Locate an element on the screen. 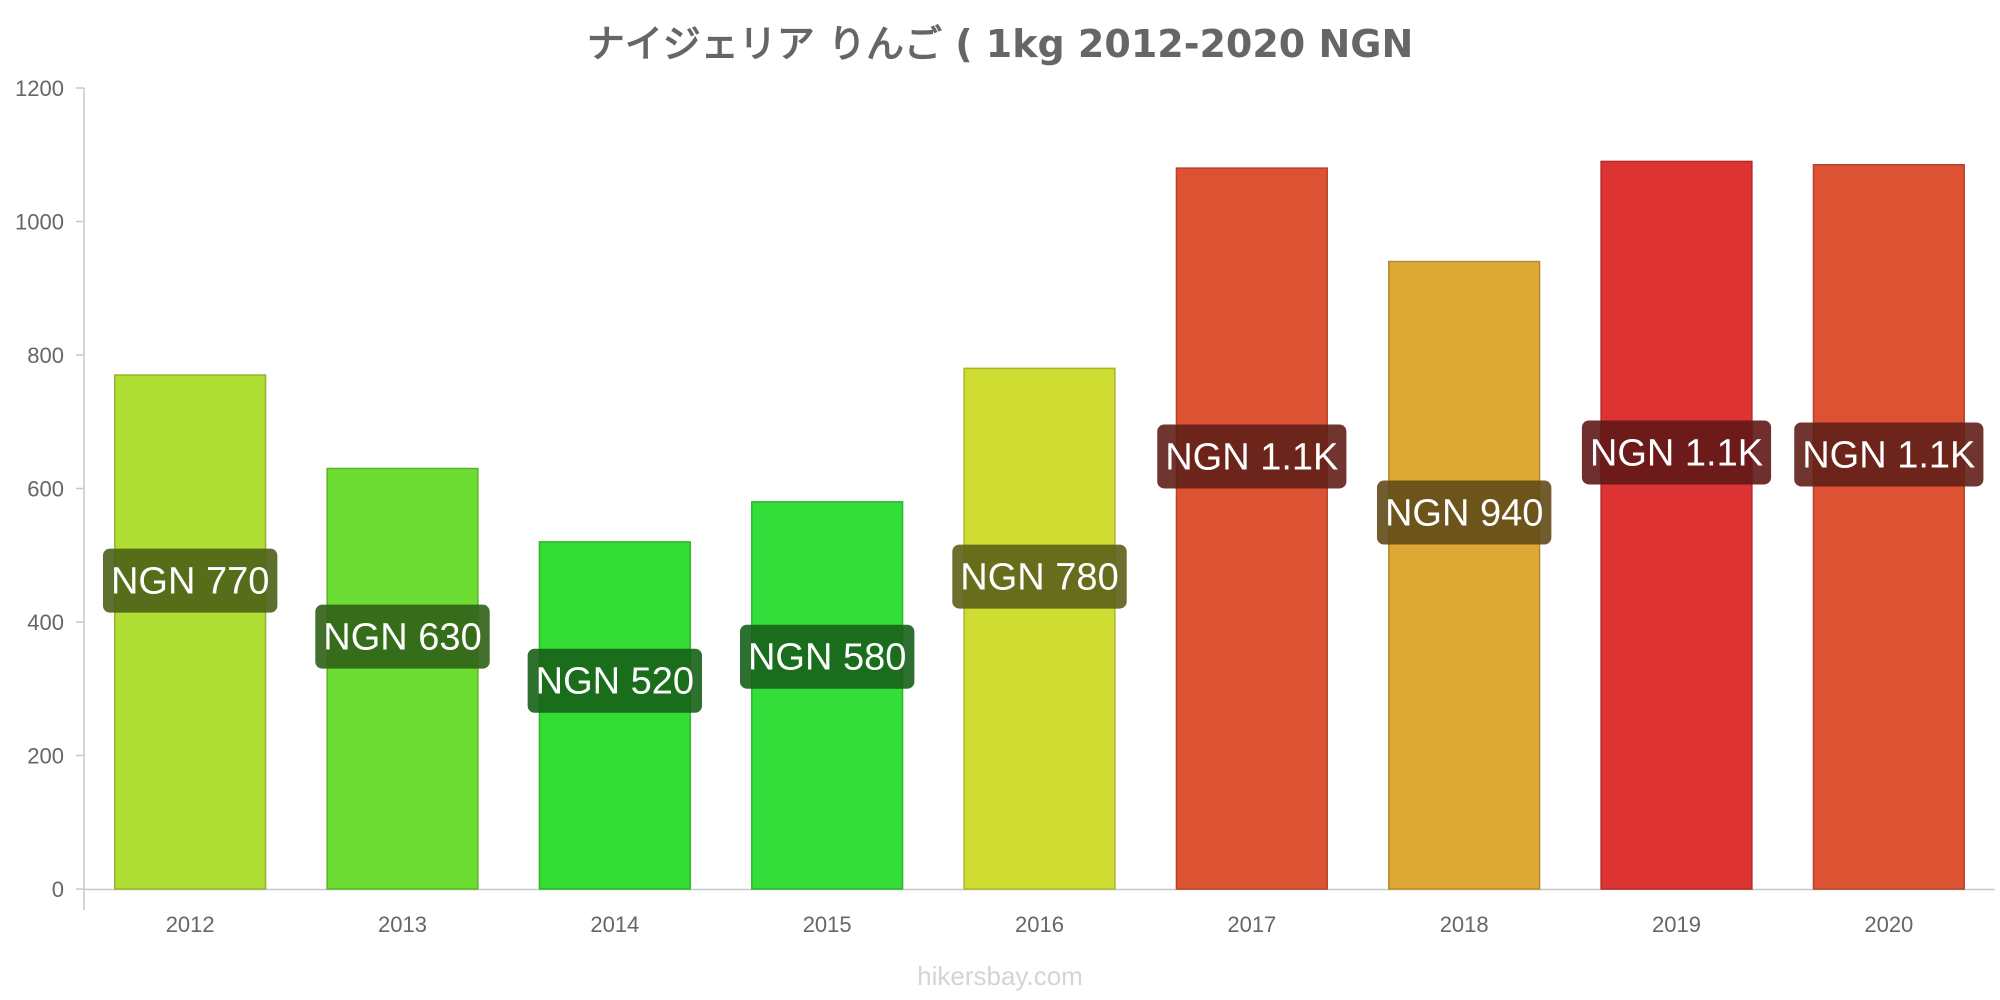 The image size is (2000, 1000). data-label: NGN 780 is located at coordinates (1039, 576).